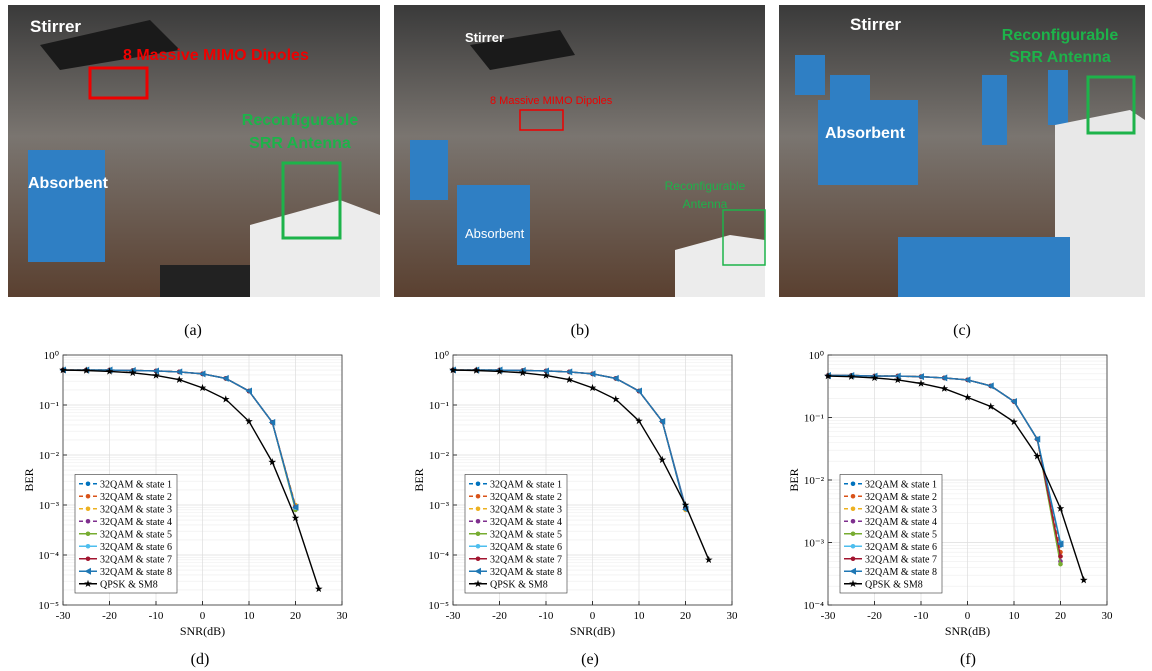 The height and width of the screenshot is (671, 1152). I want to click on y-tick-label: 10⁻¹, so click(439, 406).